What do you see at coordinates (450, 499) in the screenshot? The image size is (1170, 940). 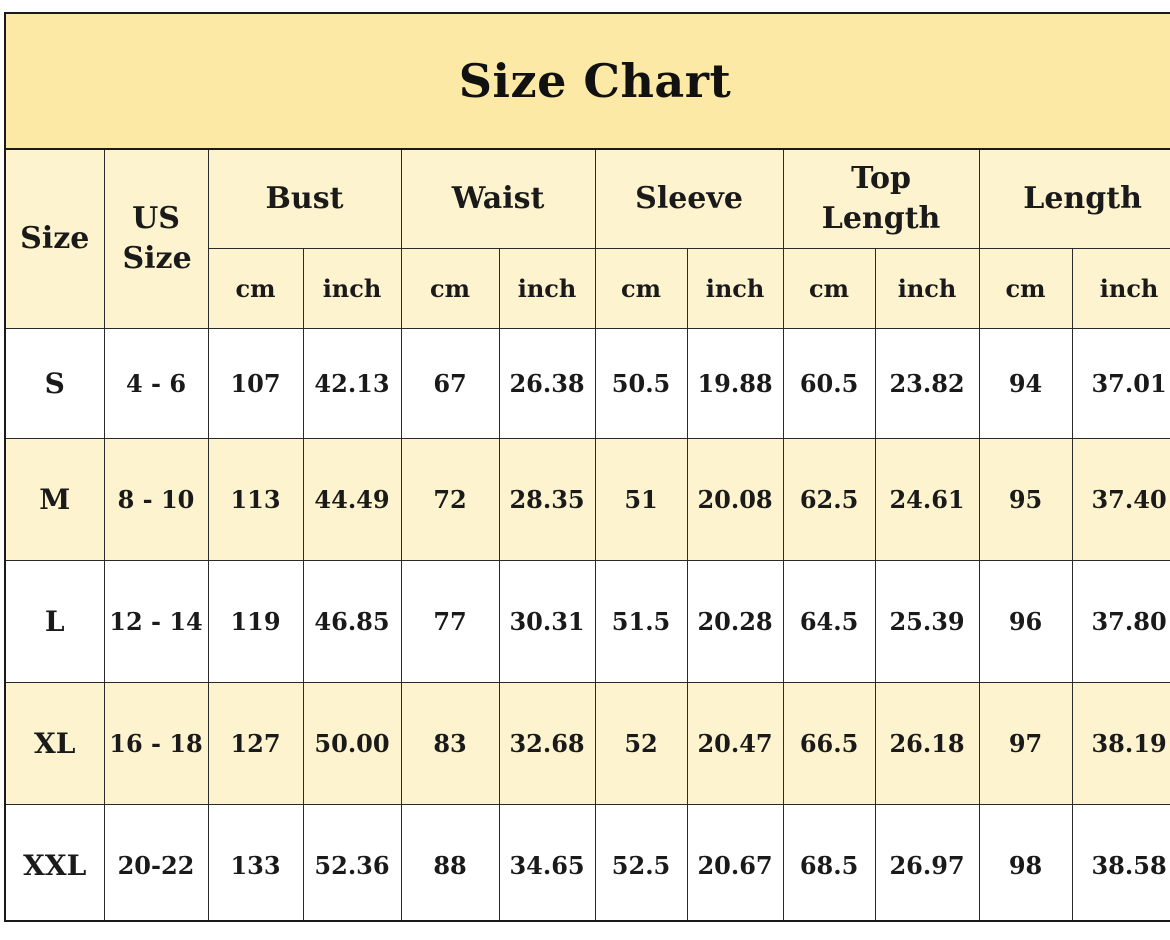 I see `waist-cm-cell: 72` at bounding box center [450, 499].